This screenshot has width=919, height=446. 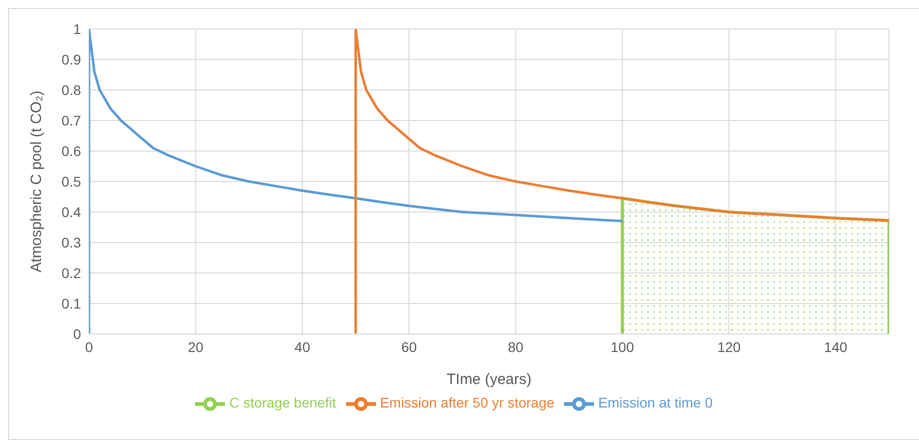 I want to click on x-tick-label: 40, so click(x=302, y=346).